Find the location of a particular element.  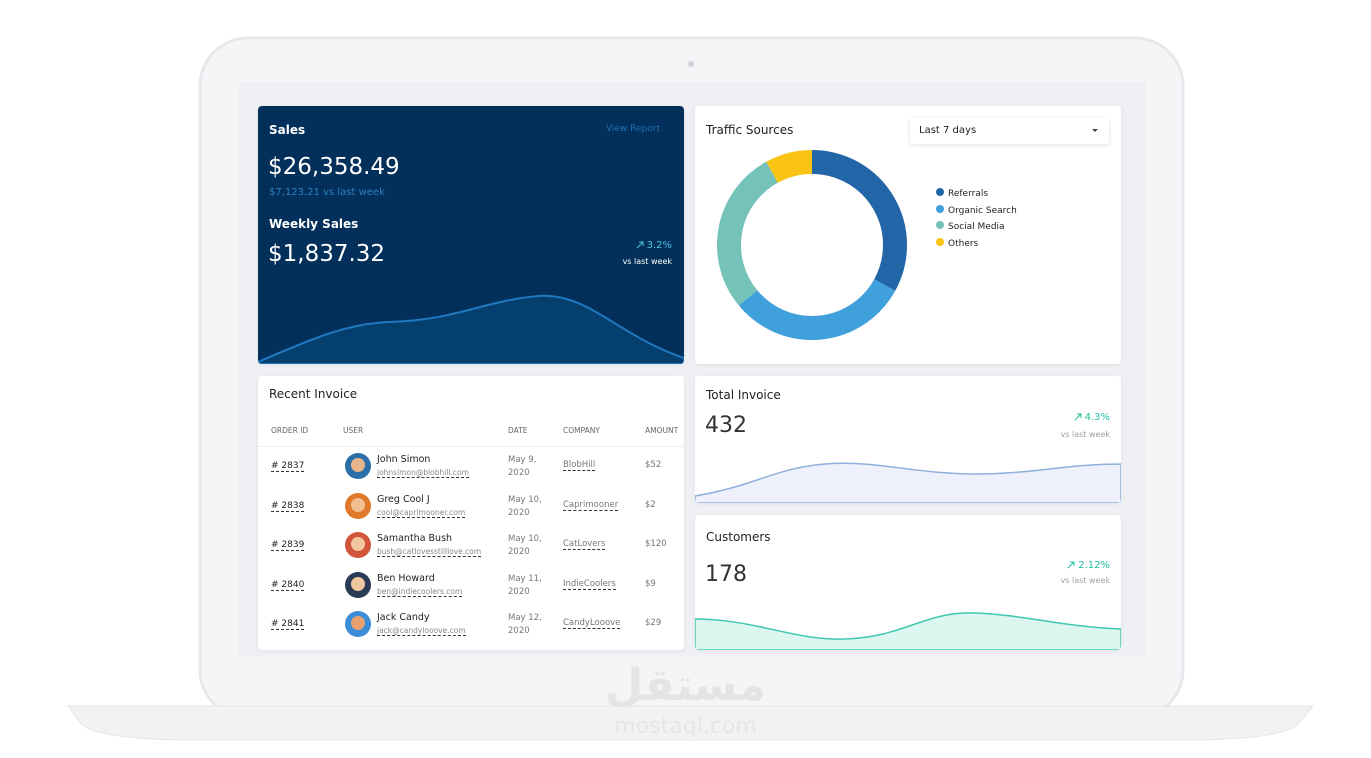

total-invoice-wave is located at coordinates (908, 482).